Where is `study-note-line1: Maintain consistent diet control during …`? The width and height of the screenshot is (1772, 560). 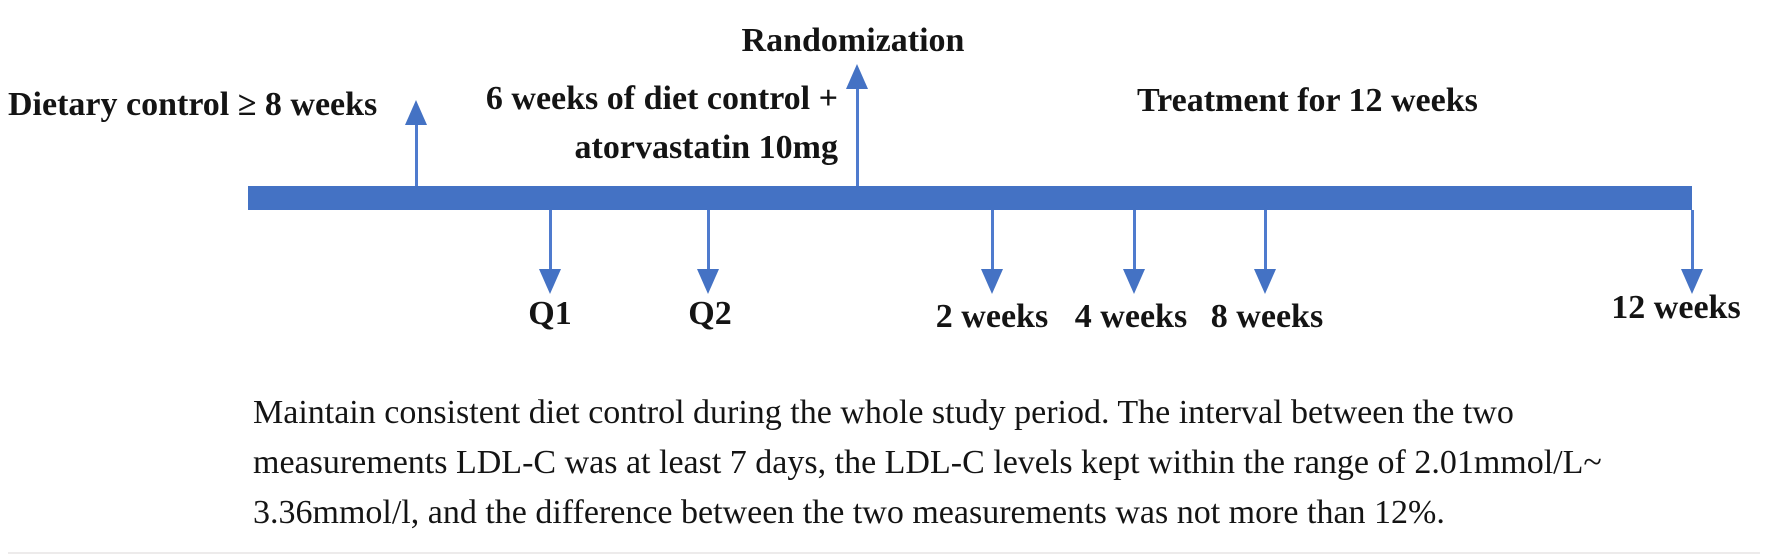
study-note-line1: Maintain consistent diet control during … is located at coordinates (883, 412).